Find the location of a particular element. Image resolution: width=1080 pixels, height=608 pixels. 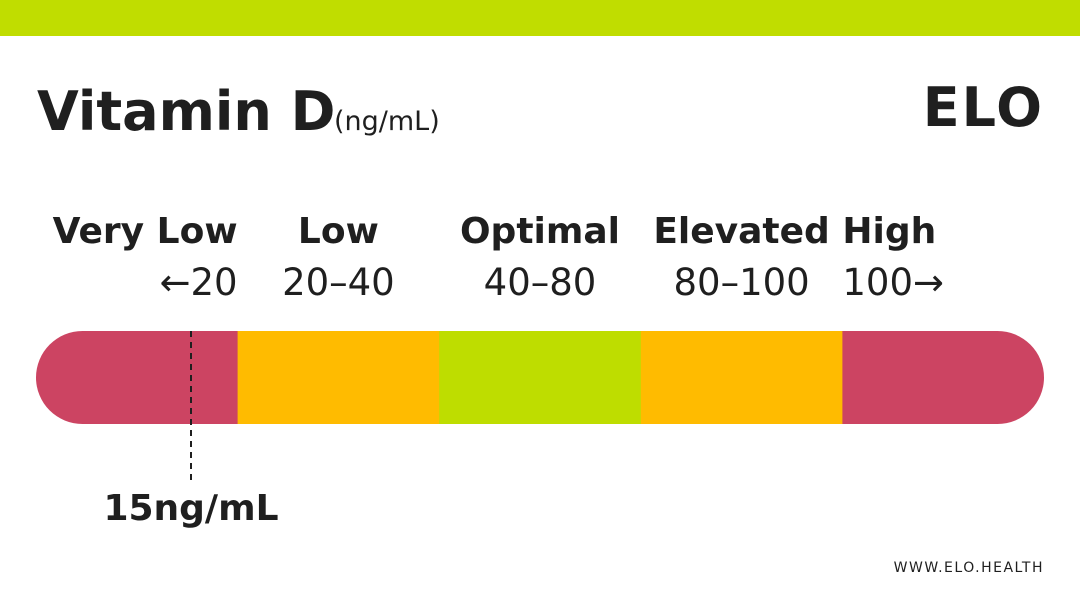

segment-range: 40–80 is located at coordinates (540, 282).